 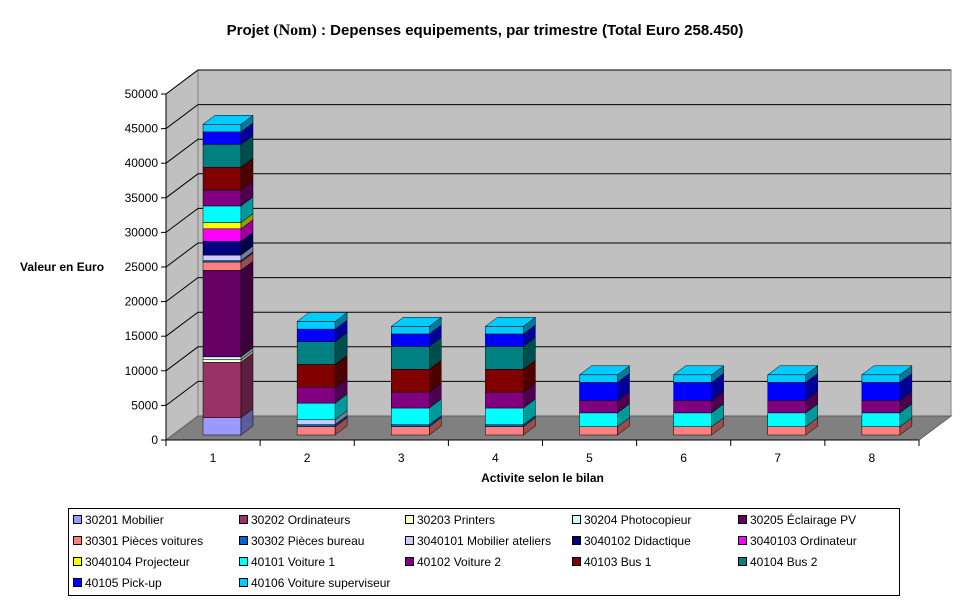 I want to click on legend-item: 40106 Voiture superviseur, so click(x=314, y=583).